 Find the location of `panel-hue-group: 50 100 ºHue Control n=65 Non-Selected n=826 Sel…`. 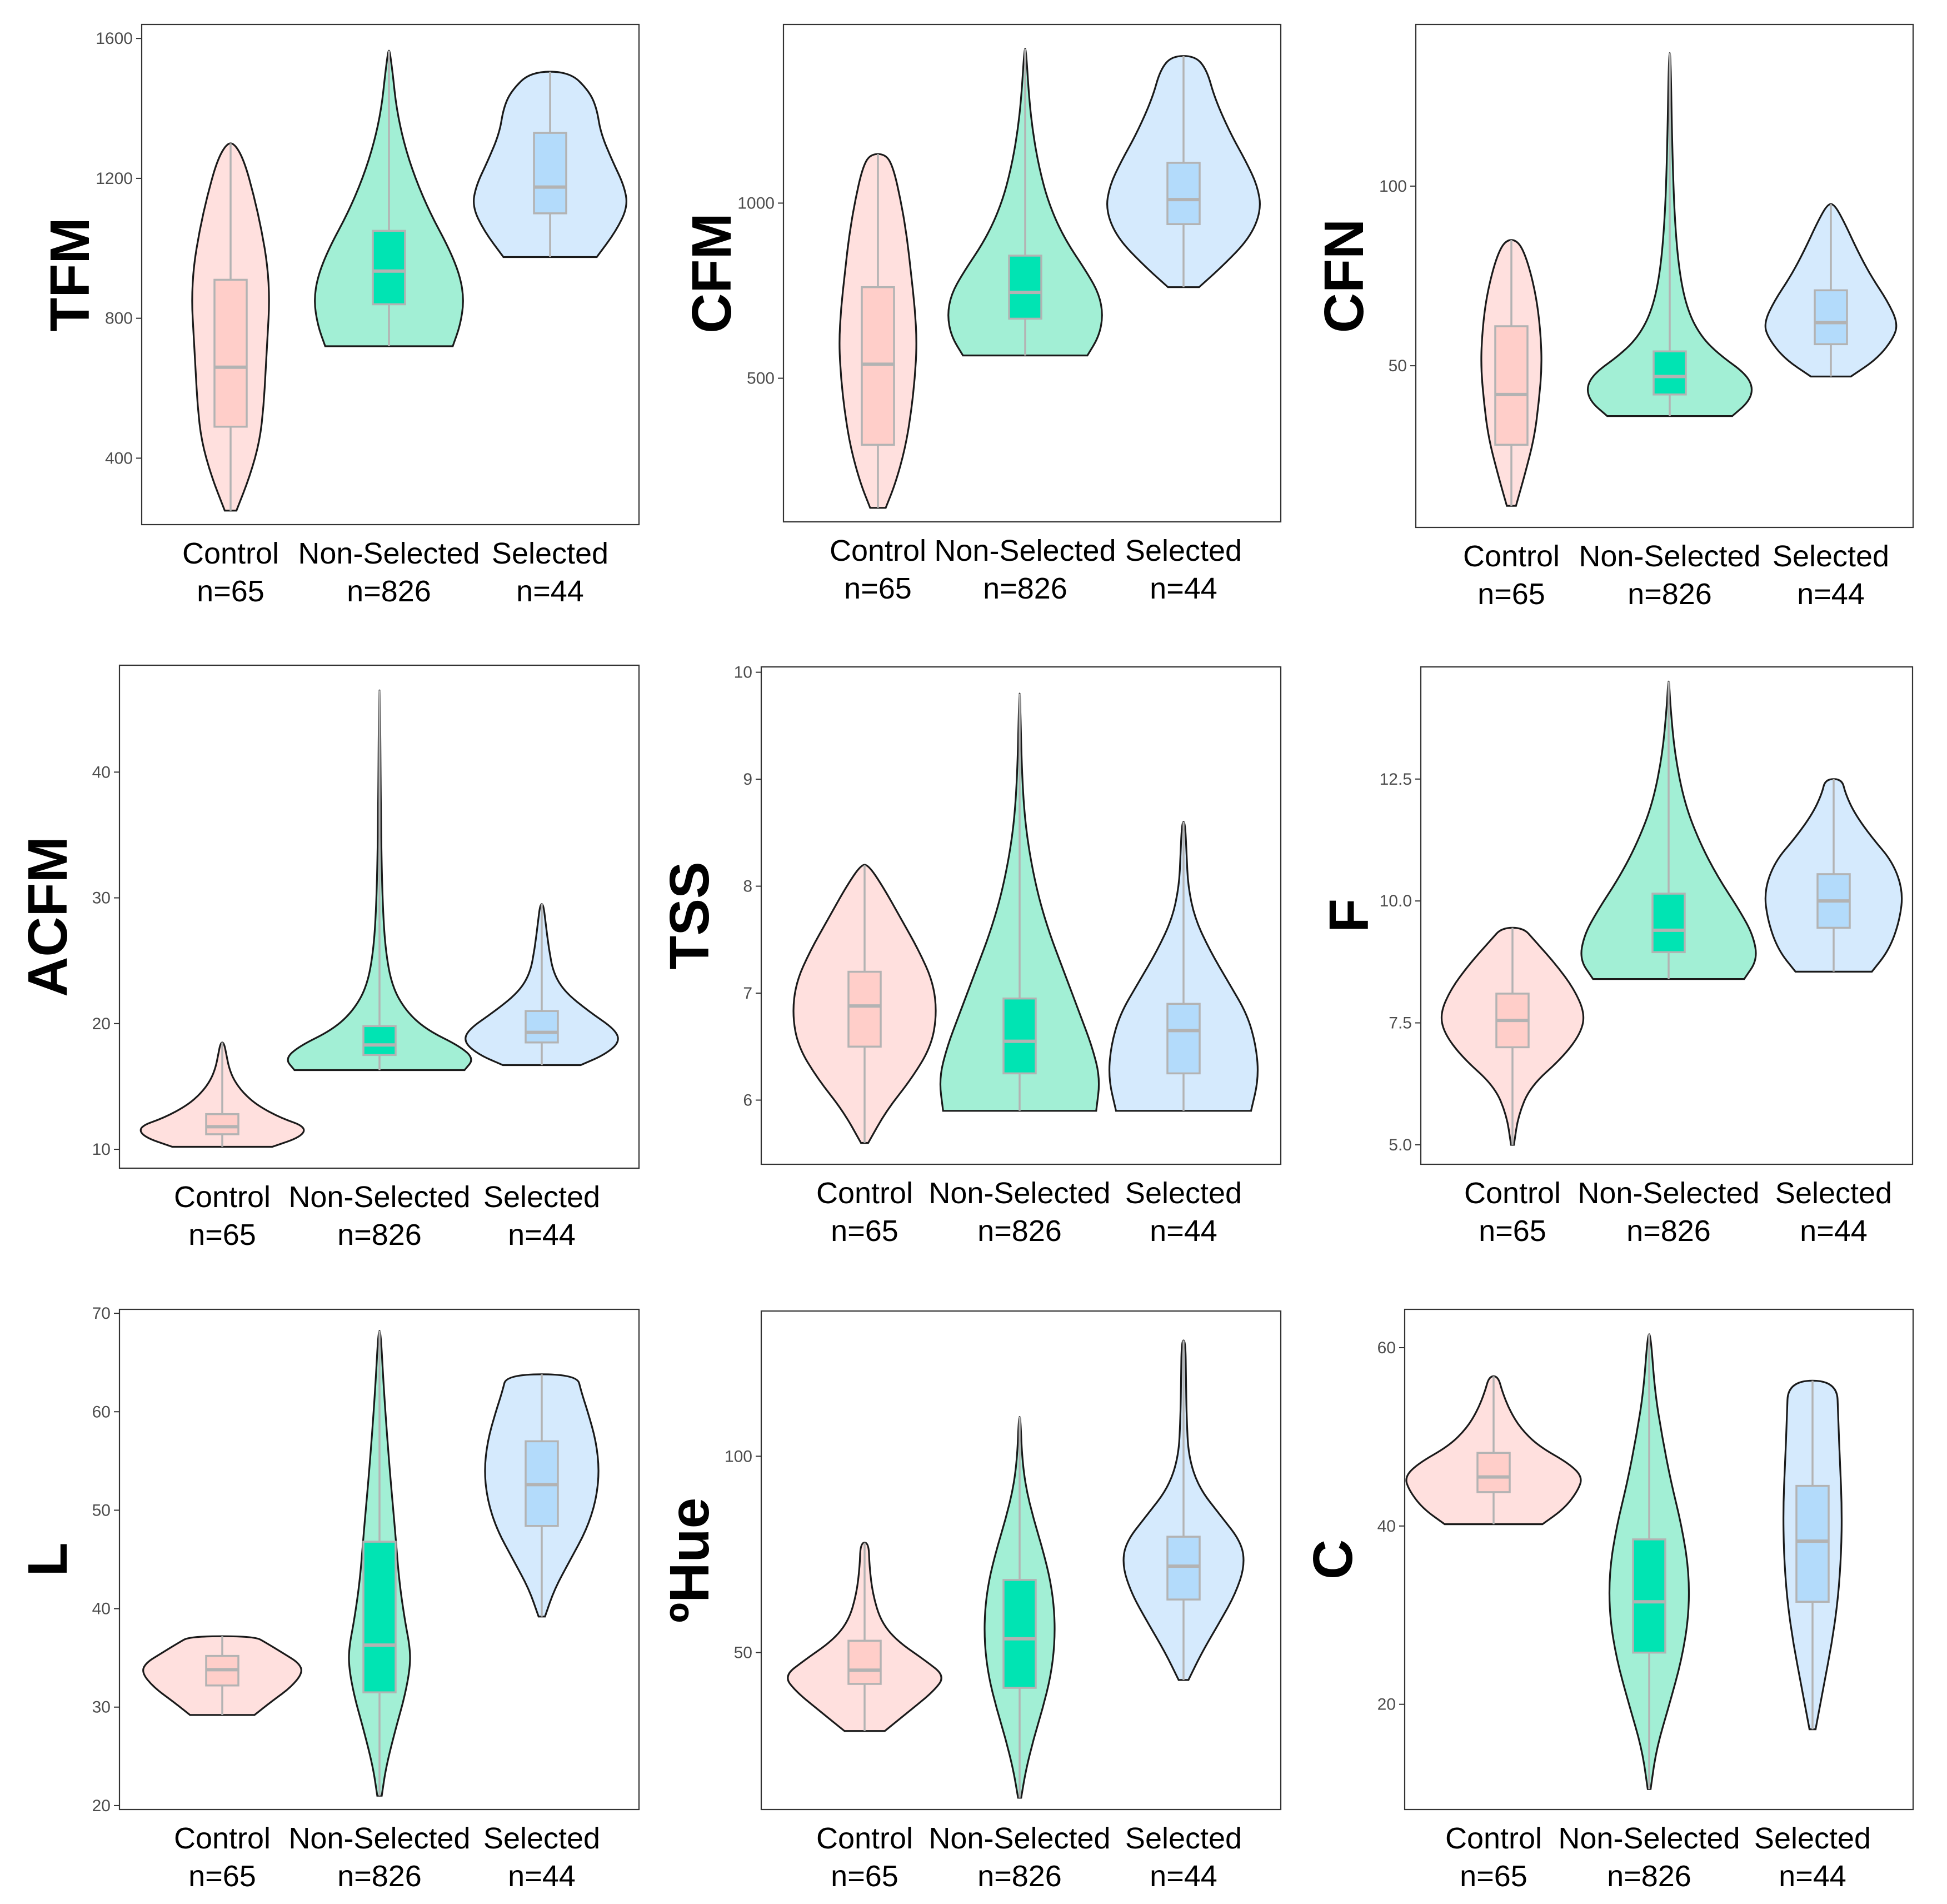

panel-hue-group: 50 100 ºHue Control n=65 Non-Selected n=826 Sel… is located at coordinates (970, 1601).